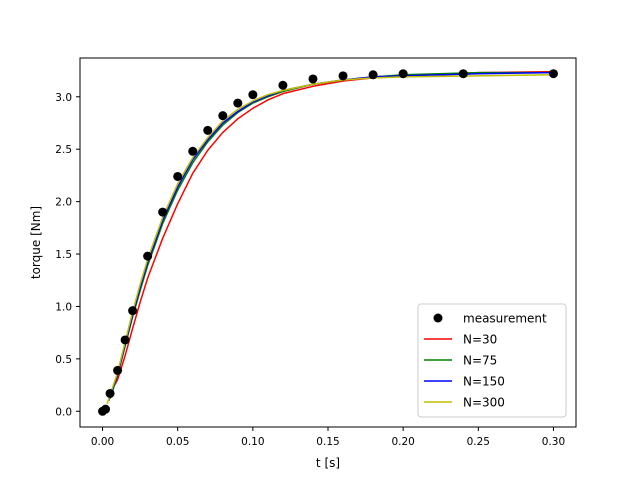 The width and height of the screenshot is (640, 480). Describe the element at coordinates (505, 319) in the screenshot. I see `legend-label: measurement` at that location.